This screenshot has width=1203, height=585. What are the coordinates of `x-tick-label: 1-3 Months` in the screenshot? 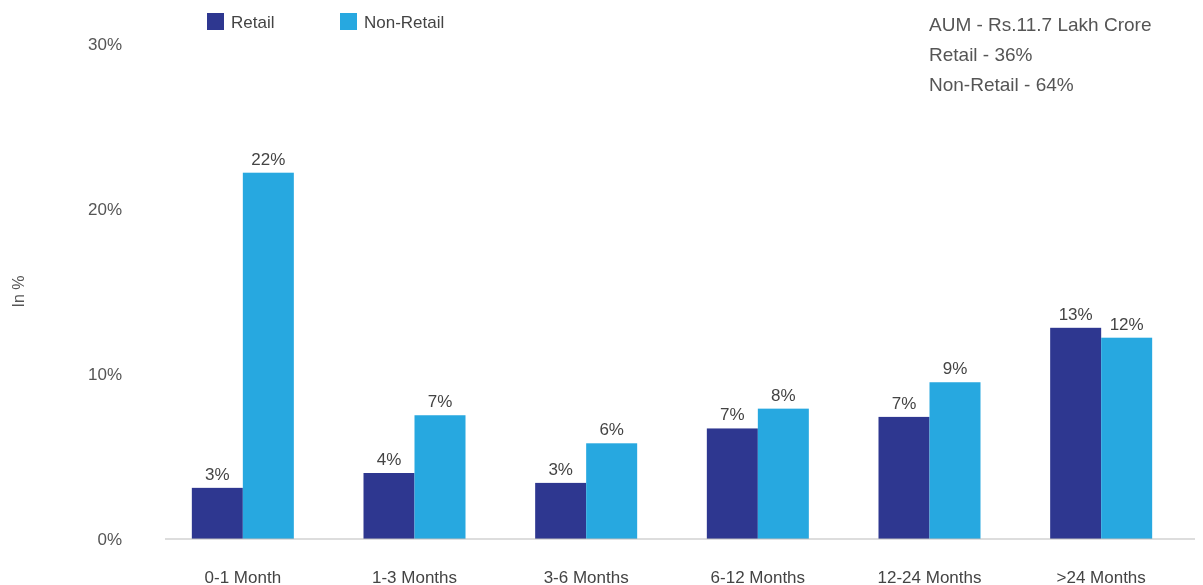 It's located at (414, 576).